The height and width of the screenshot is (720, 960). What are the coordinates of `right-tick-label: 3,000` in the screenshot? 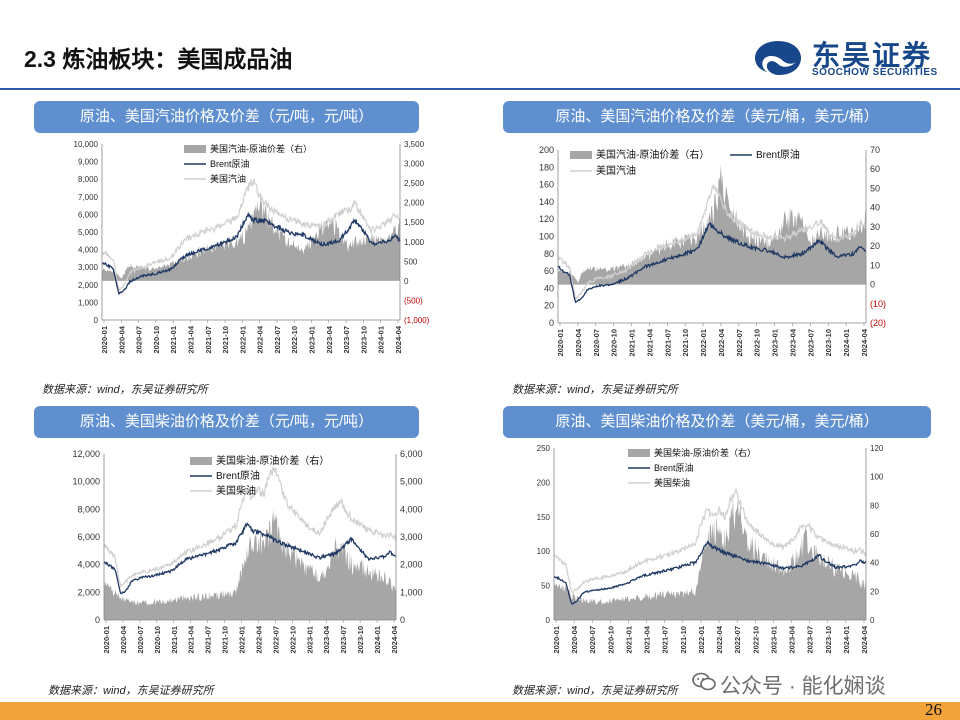 It's located at (411, 537).